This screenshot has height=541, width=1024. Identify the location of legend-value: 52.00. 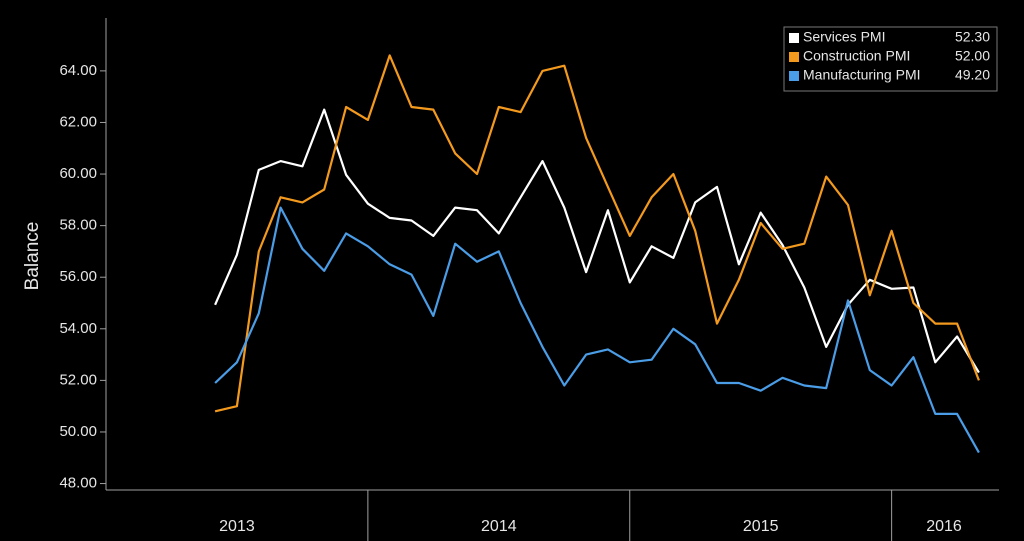
(972, 56).